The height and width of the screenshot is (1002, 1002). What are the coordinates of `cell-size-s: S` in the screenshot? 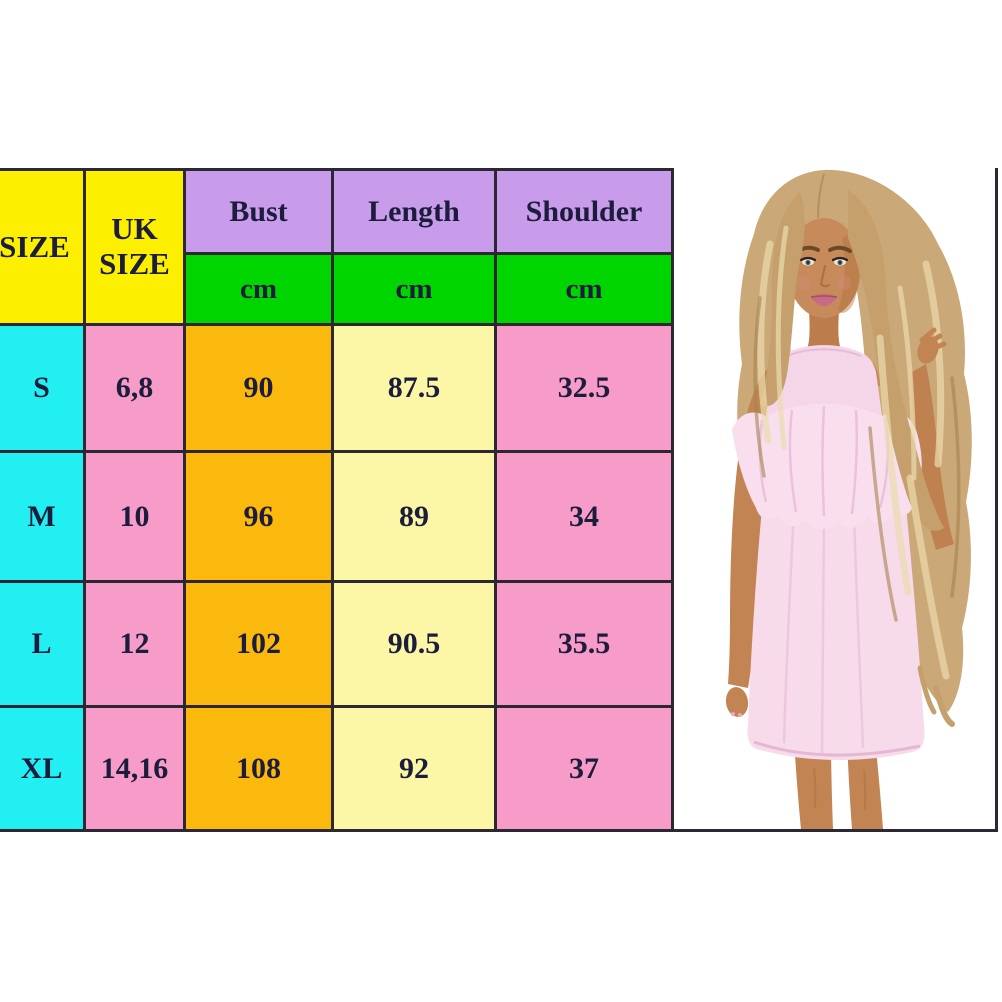 It's located at (41, 388).